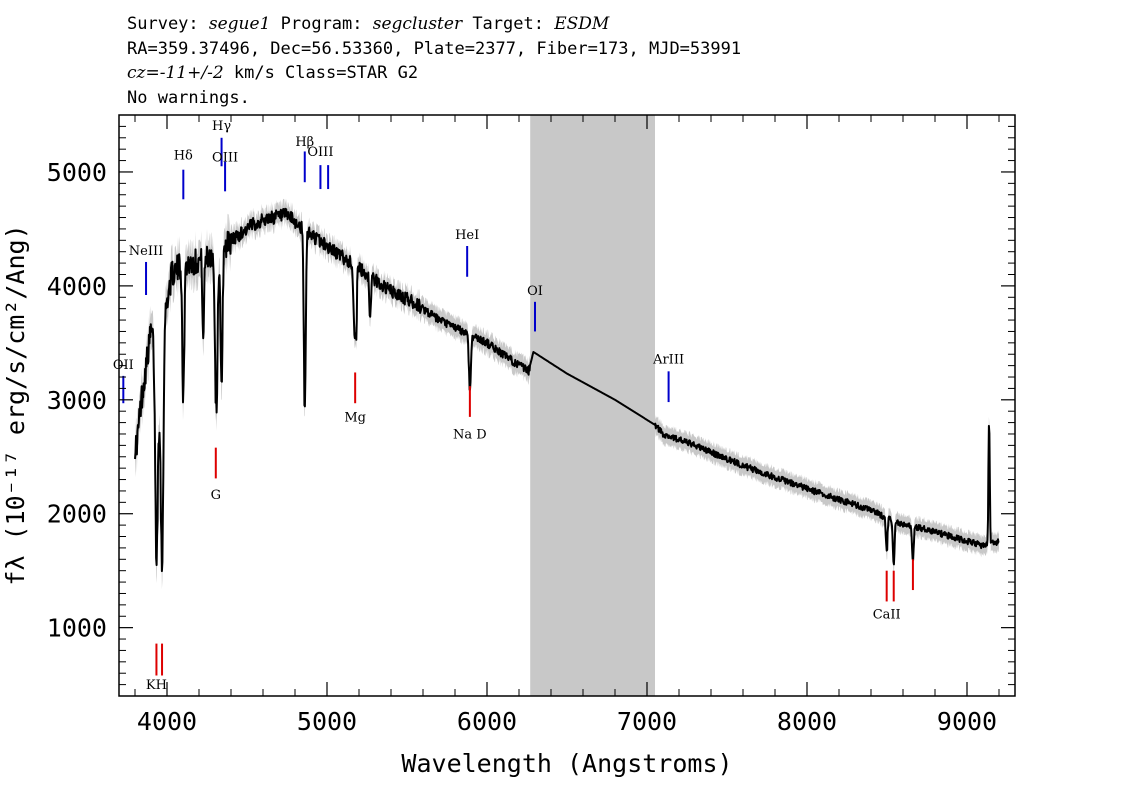  I want to click on x-tick-label: 9000, so click(967, 721).